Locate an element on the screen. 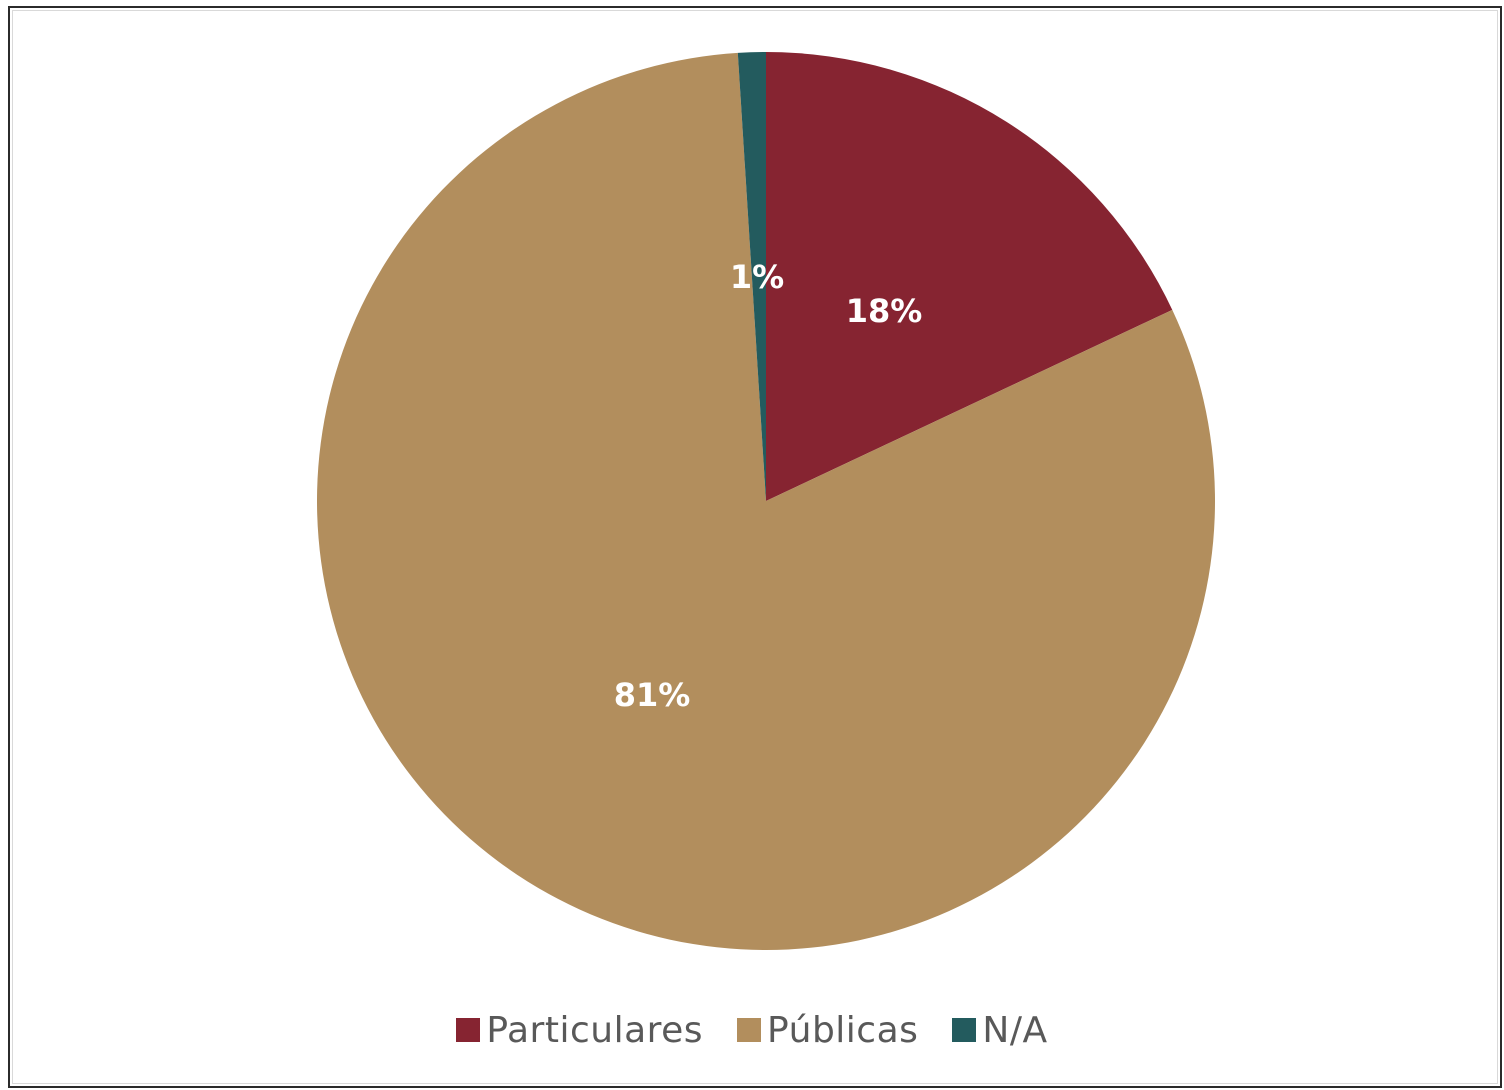  data-label-p-blicas: 81% is located at coordinates (652, 695).